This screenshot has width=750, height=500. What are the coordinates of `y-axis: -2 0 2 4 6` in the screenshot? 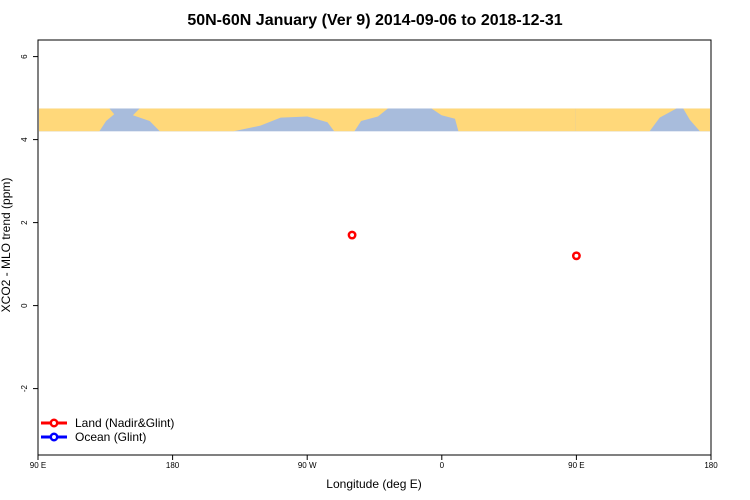 It's located at (29, 223).